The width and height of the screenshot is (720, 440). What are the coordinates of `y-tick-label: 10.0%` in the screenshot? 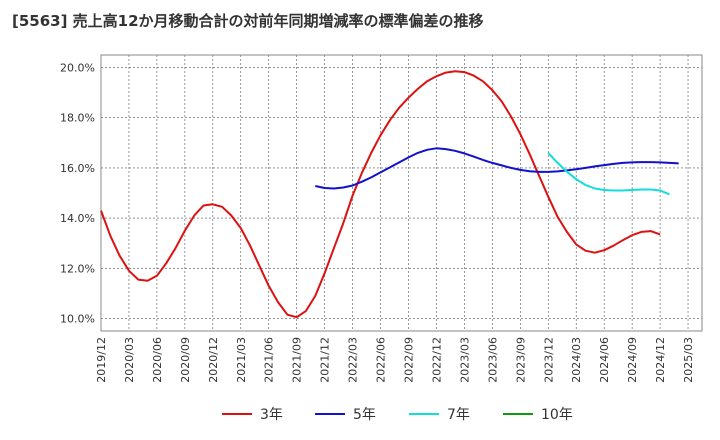 It's located at (77, 318).